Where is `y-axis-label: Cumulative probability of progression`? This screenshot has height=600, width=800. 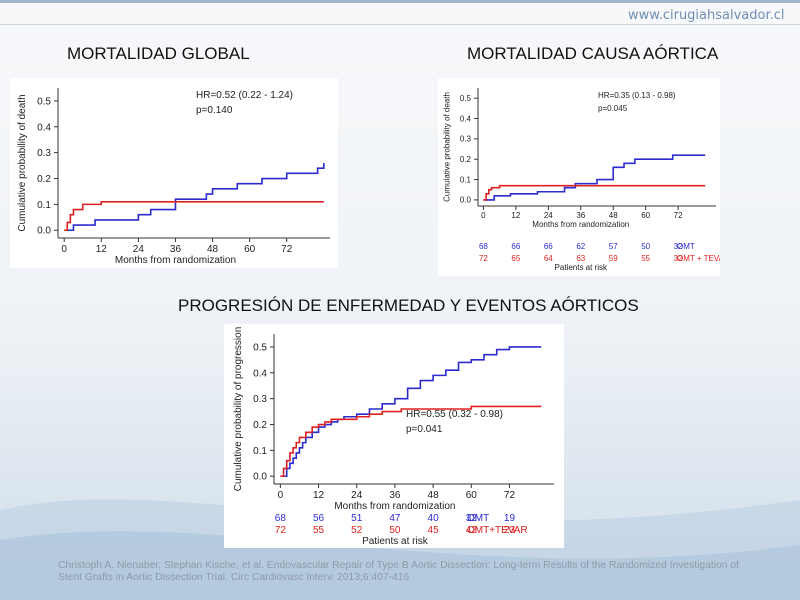 y-axis-label: Cumulative probability of progression is located at coordinates (238, 409).